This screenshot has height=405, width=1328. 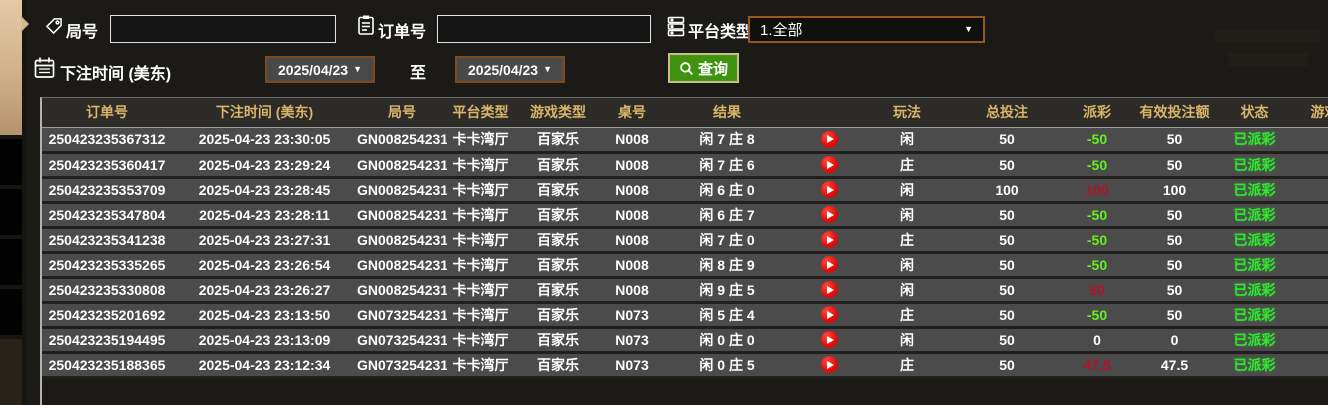 What do you see at coordinates (727, 240) in the screenshot?
I see `result-cell: 闲 7 庄 0` at bounding box center [727, 240].